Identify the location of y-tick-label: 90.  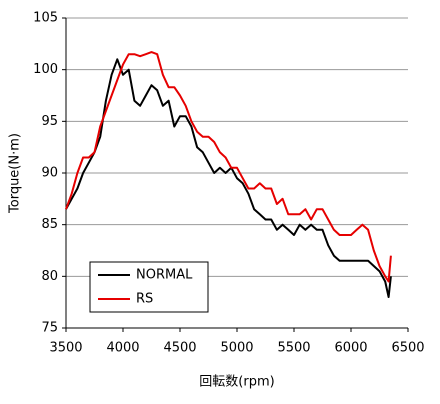
(49, 173).